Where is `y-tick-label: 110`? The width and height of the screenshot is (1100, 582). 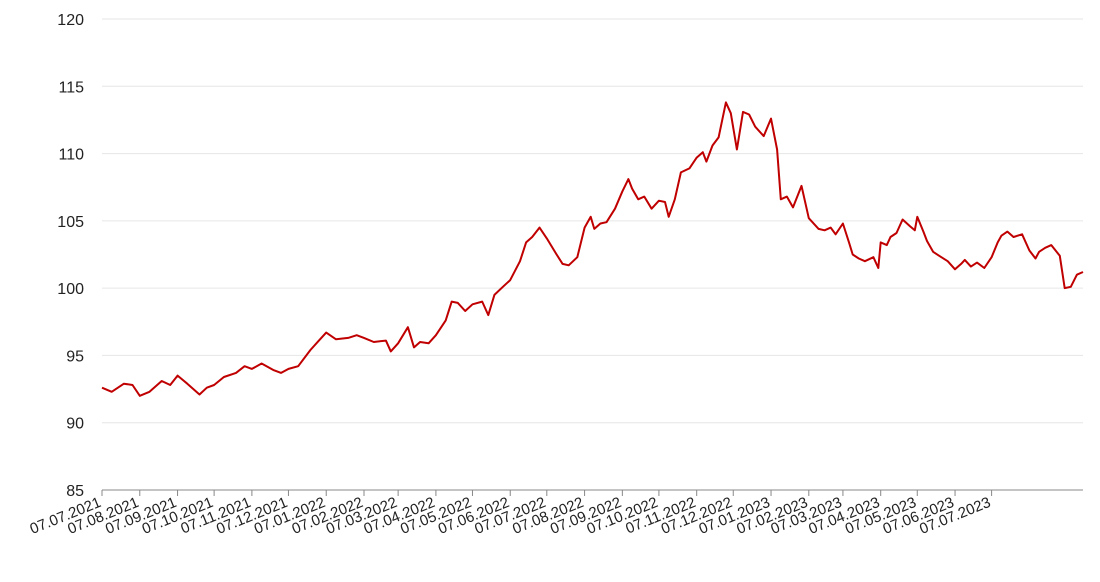 y-tick-label: 110 is located at coordinates (71, 155).